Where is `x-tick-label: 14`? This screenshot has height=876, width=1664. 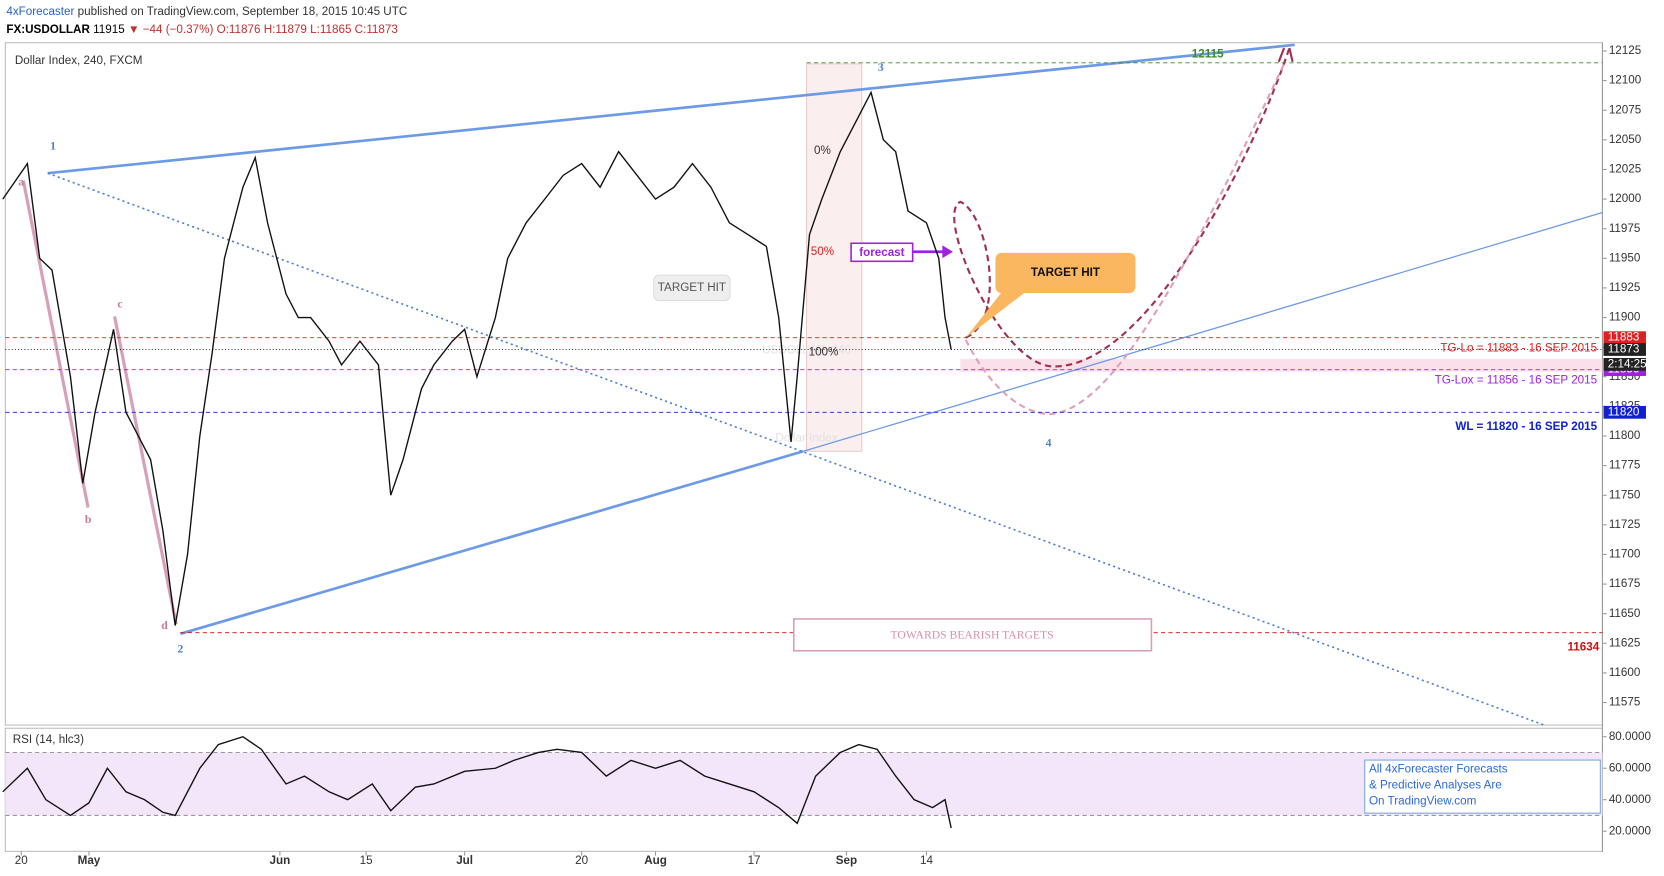
x-tick-label: 14 is located at coordinates (926, 860).